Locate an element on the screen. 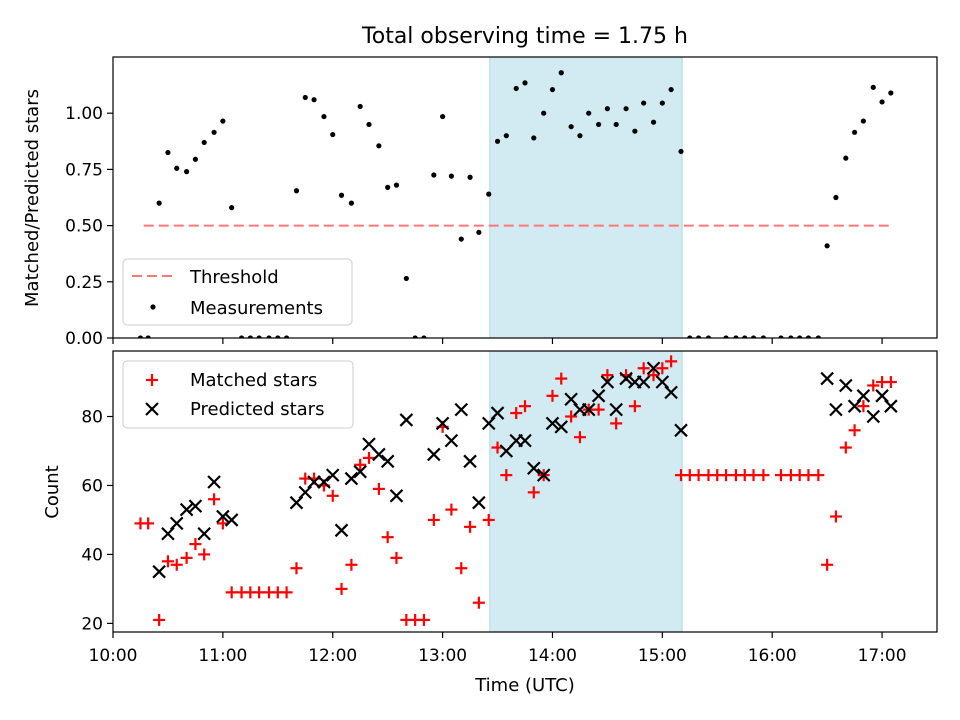  y-tick-label: 0.75 is located at coordinates (84, 170).